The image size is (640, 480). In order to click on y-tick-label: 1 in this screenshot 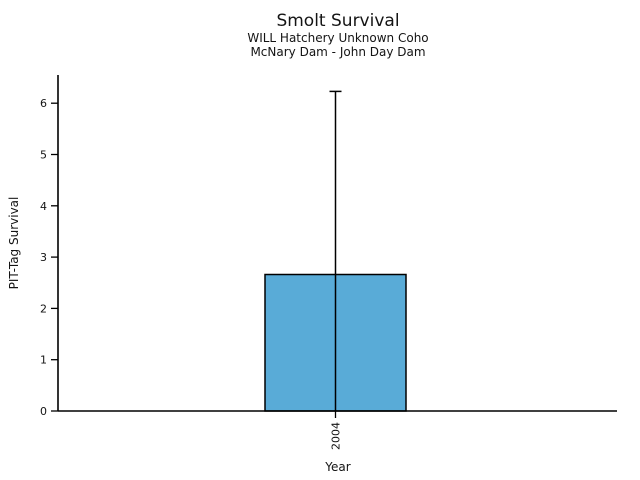, I will do `click(43, 360)`.